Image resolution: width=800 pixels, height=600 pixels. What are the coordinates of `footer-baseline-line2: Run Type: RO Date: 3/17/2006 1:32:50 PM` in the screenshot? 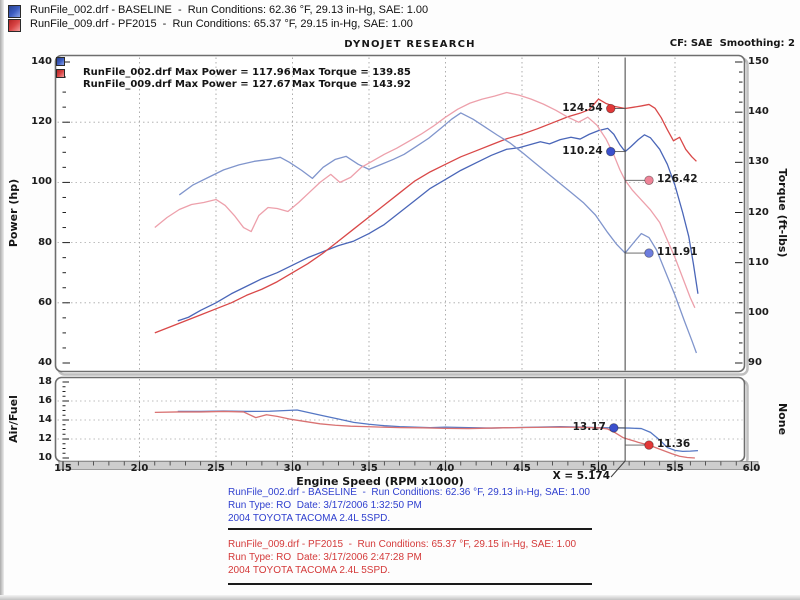 It's located at (325, 505).